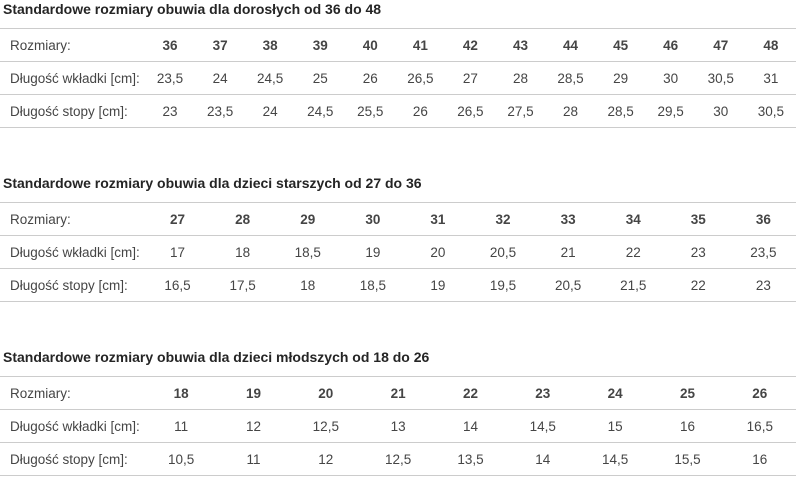  What do you see at coordinates (326, 459) in the screenshot?
I see `value-cell: 12` at bounding box center [326, 459].